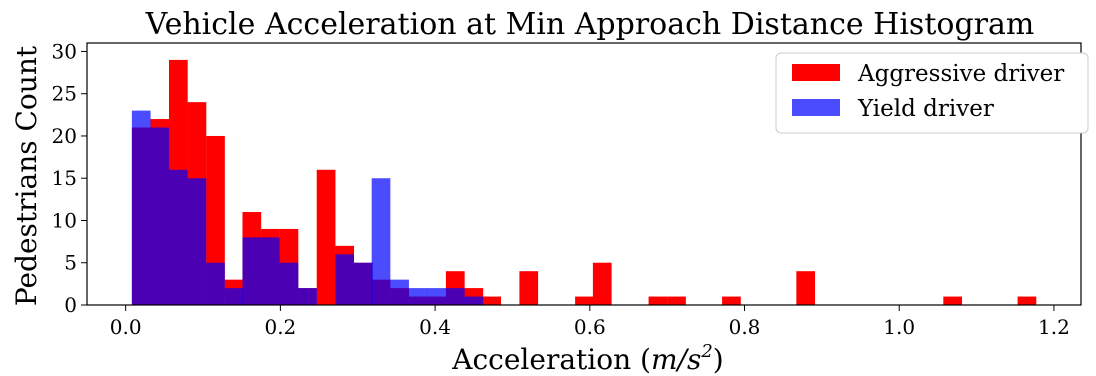 This screenshot has height=376, width=1096. What do you see at coordinates (64, 220) in the screenshot?
I see `y-tick-label: 10` at bounding box center [64, 220].